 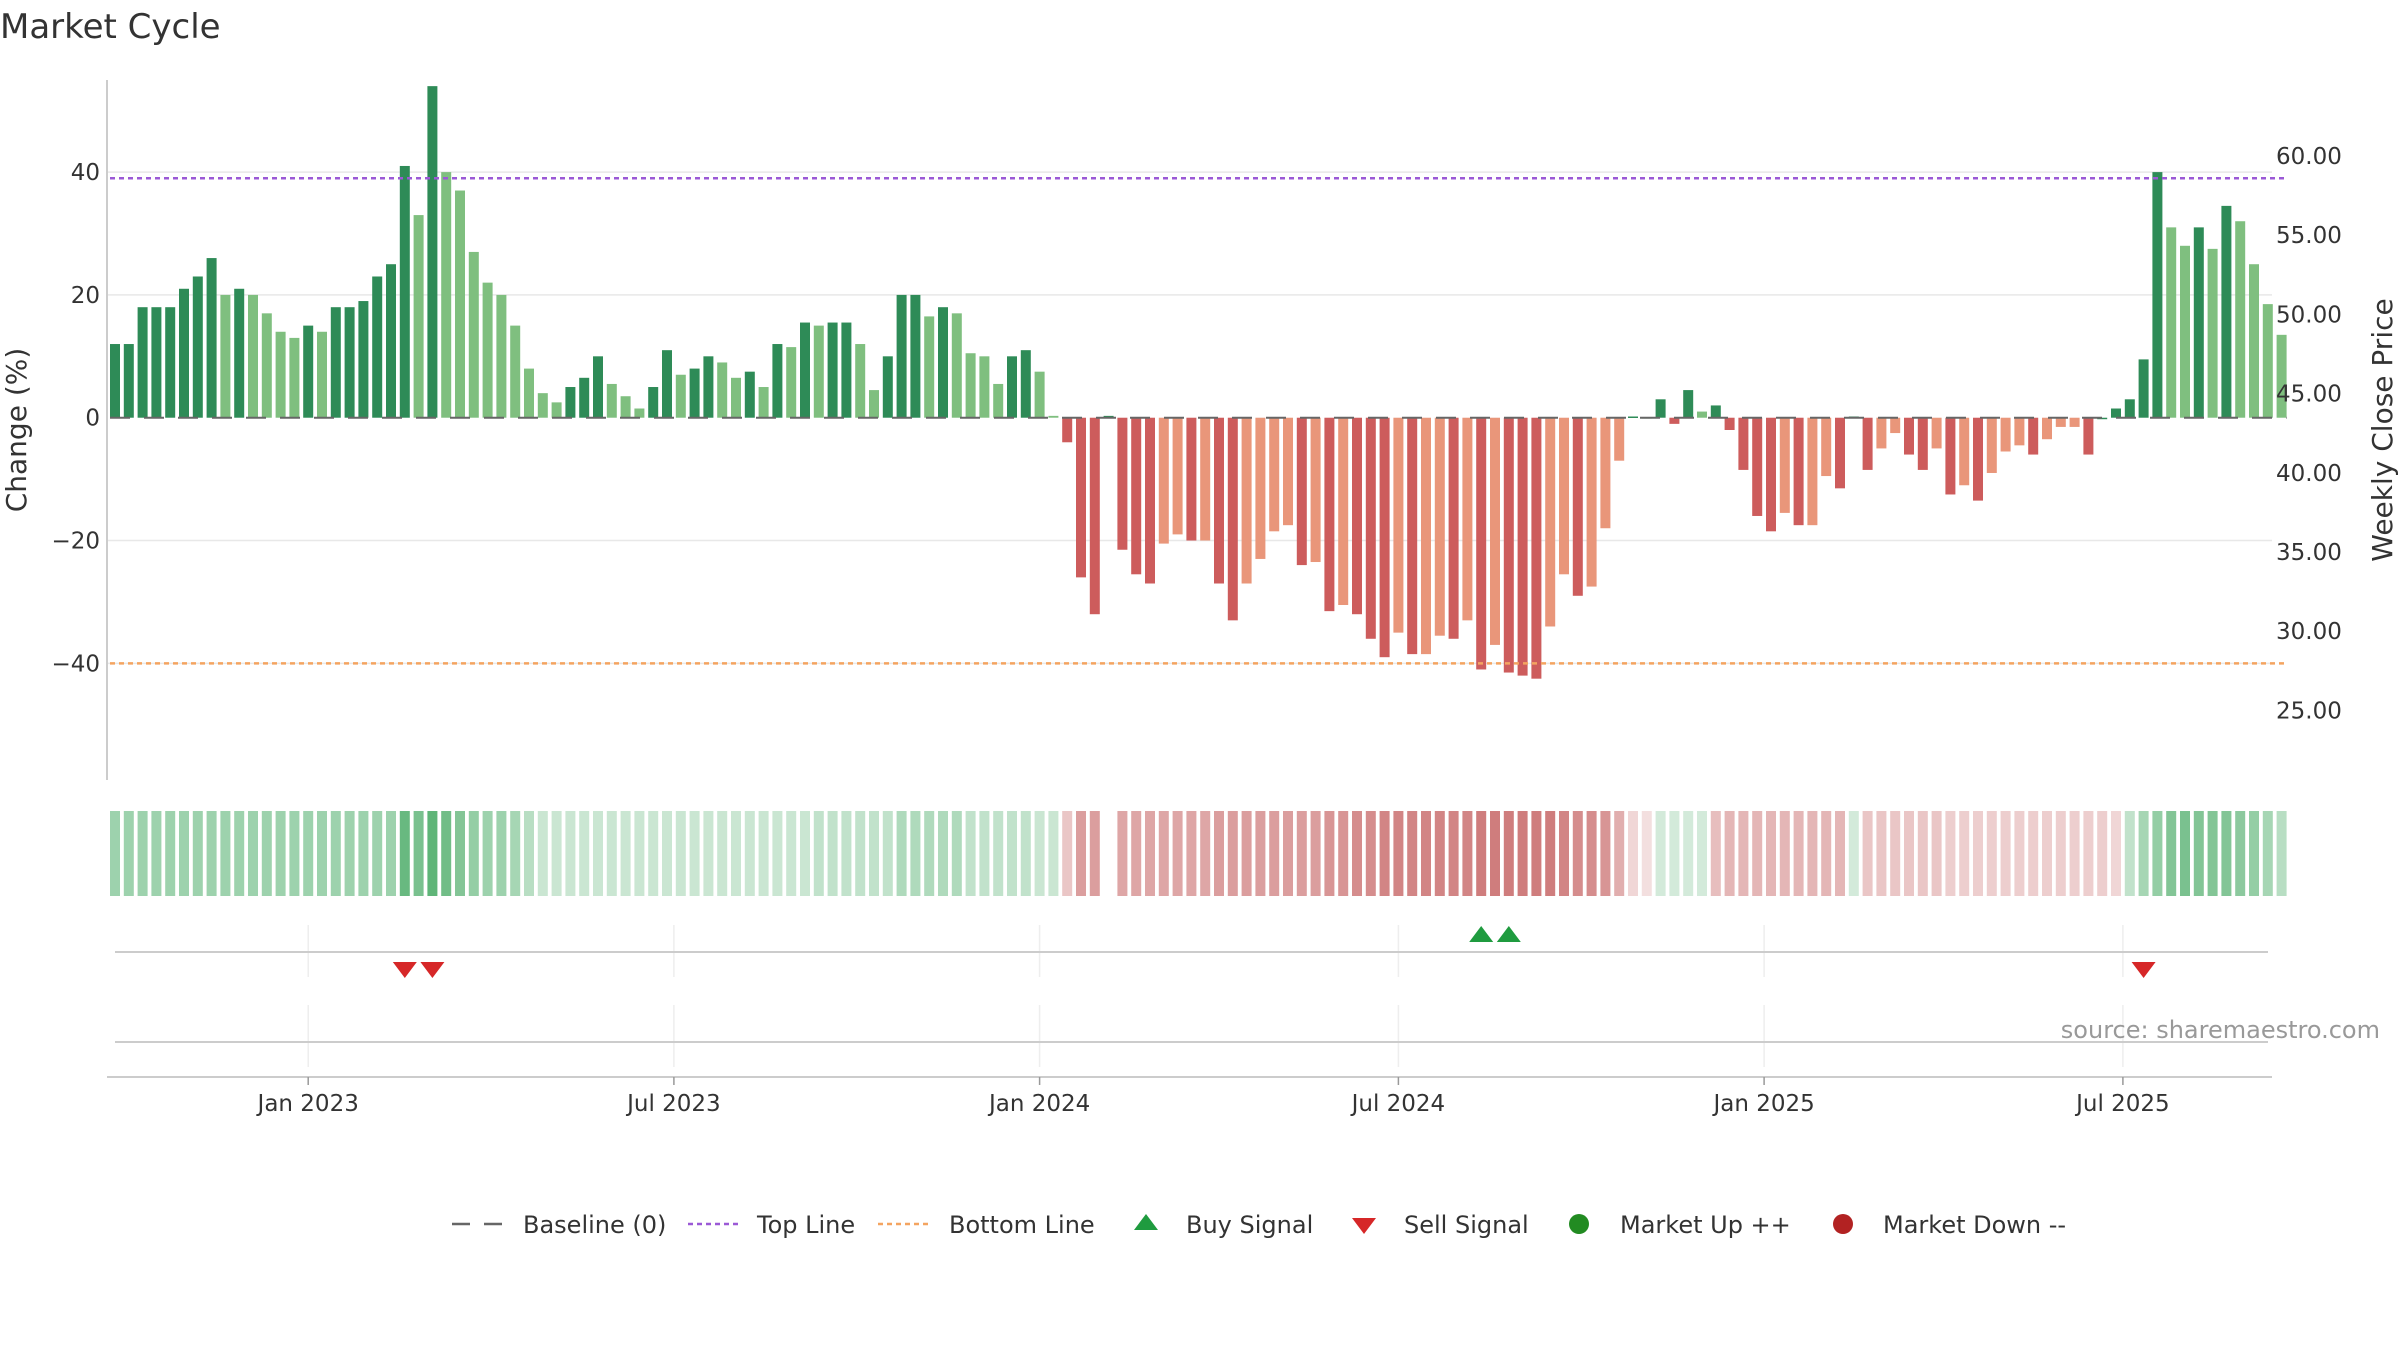 What do you see at coordinates (2309, 474) in the screenshot?
I see `y2-tick-label: 40.00` at bounding box center [2309, 474].